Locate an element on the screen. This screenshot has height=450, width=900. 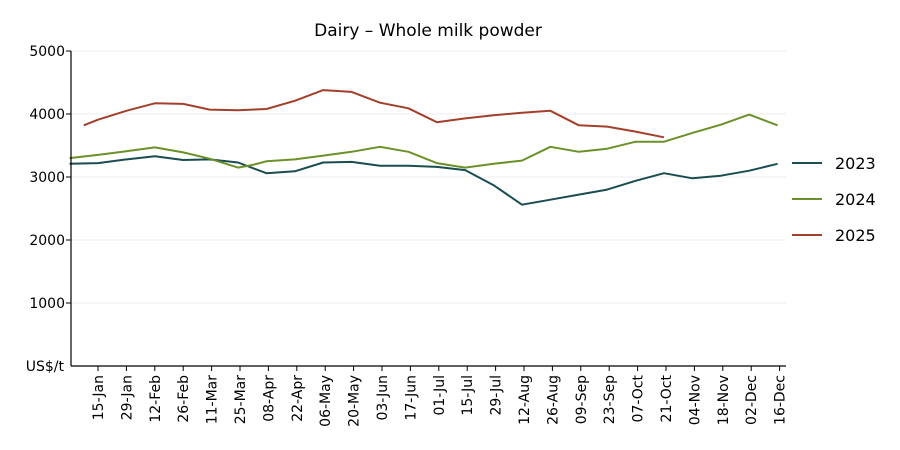
x-tick-label: 06-May is located at coordinates (326, 401).